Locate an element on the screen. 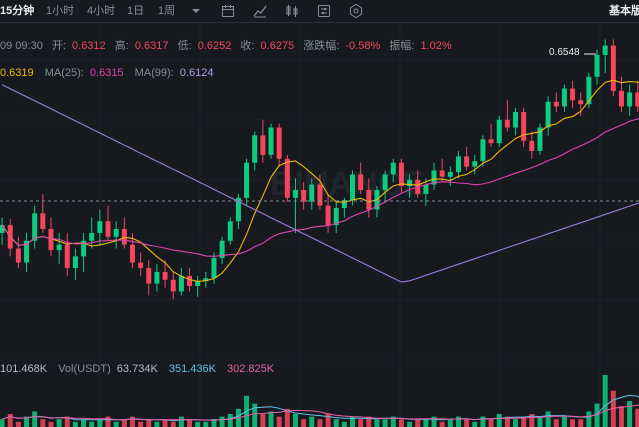  low-label: 低: is located at coordinates (184, 46).